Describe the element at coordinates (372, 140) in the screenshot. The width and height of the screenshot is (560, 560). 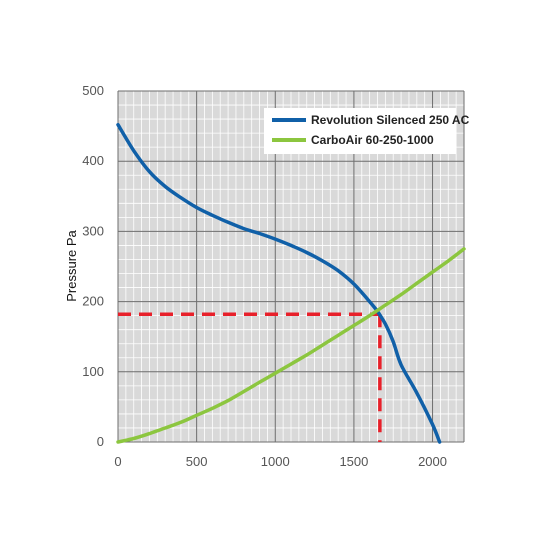
I see `legend-label-carboair: CarboAir 60-250-1000` at that location.